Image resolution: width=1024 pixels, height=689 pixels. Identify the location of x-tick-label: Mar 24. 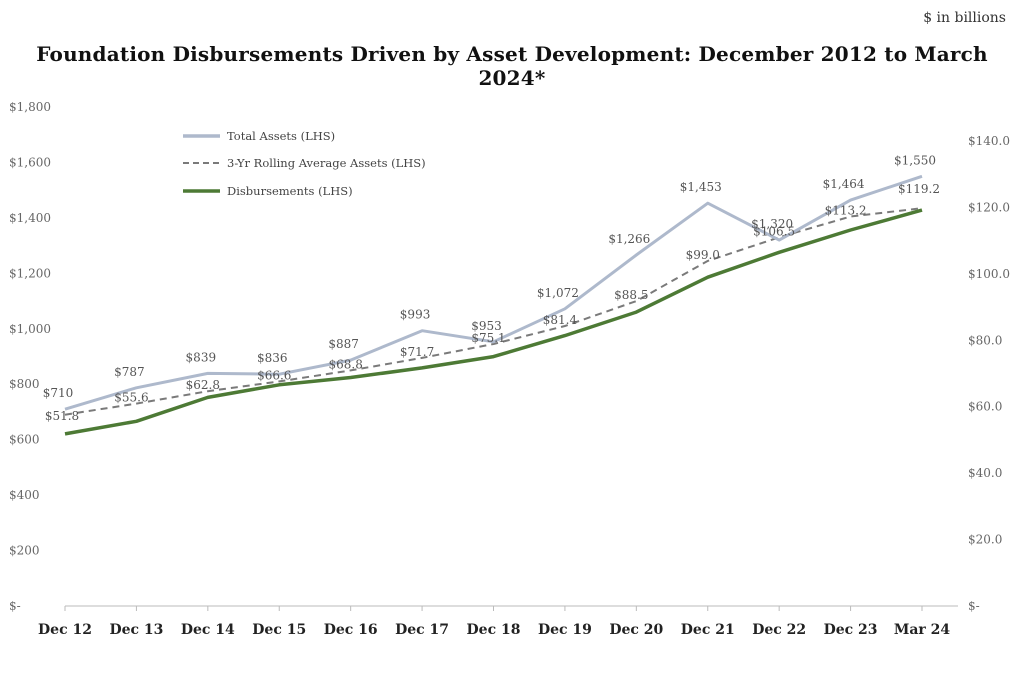
(922, 630).